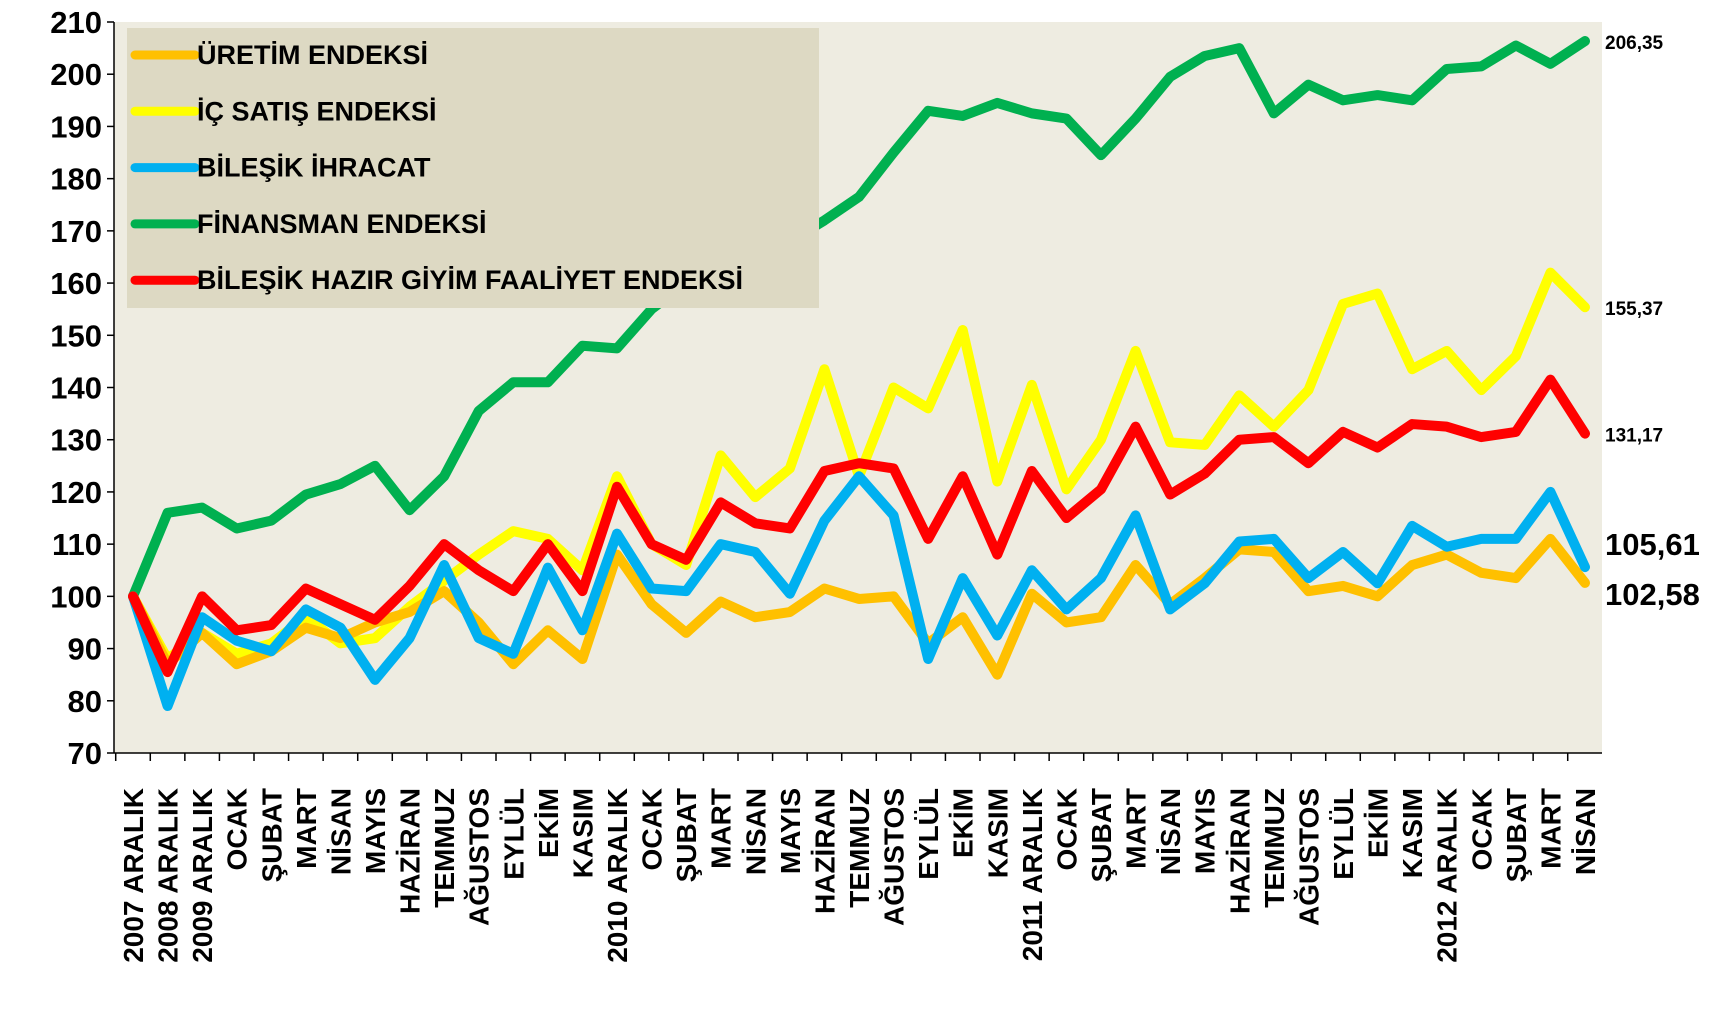  What do you see at coordinates (76, 596) in the screenshot?
I see `y-tick-label: 100` at bounding box center [76, 596].